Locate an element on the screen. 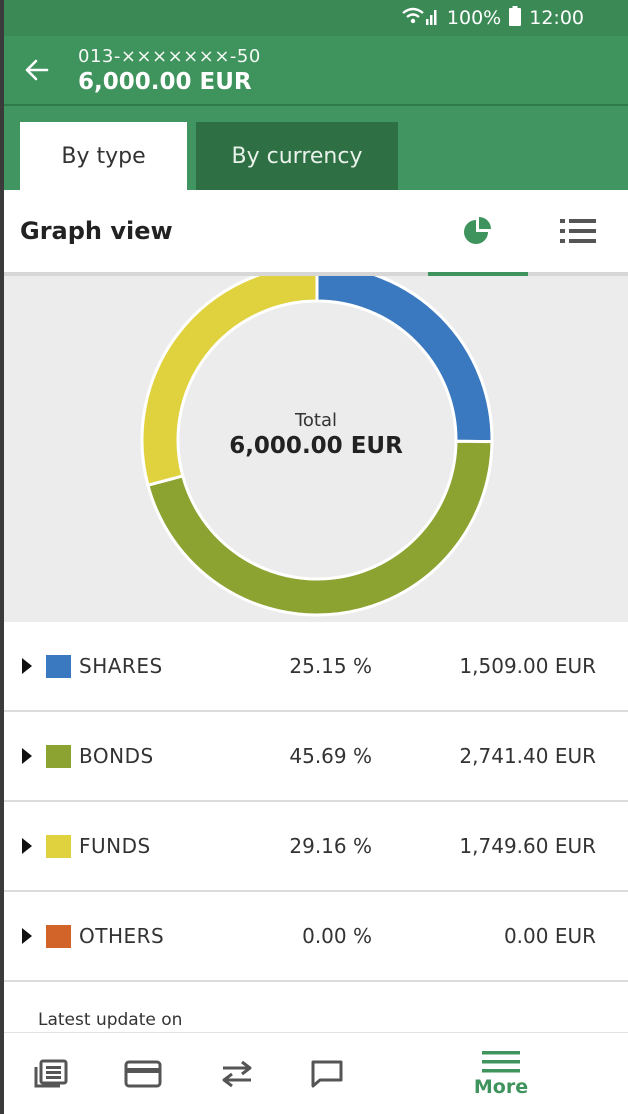 This screenshot has width=628, height=1114. others-color-swatch is located at coordinates (58, 936).